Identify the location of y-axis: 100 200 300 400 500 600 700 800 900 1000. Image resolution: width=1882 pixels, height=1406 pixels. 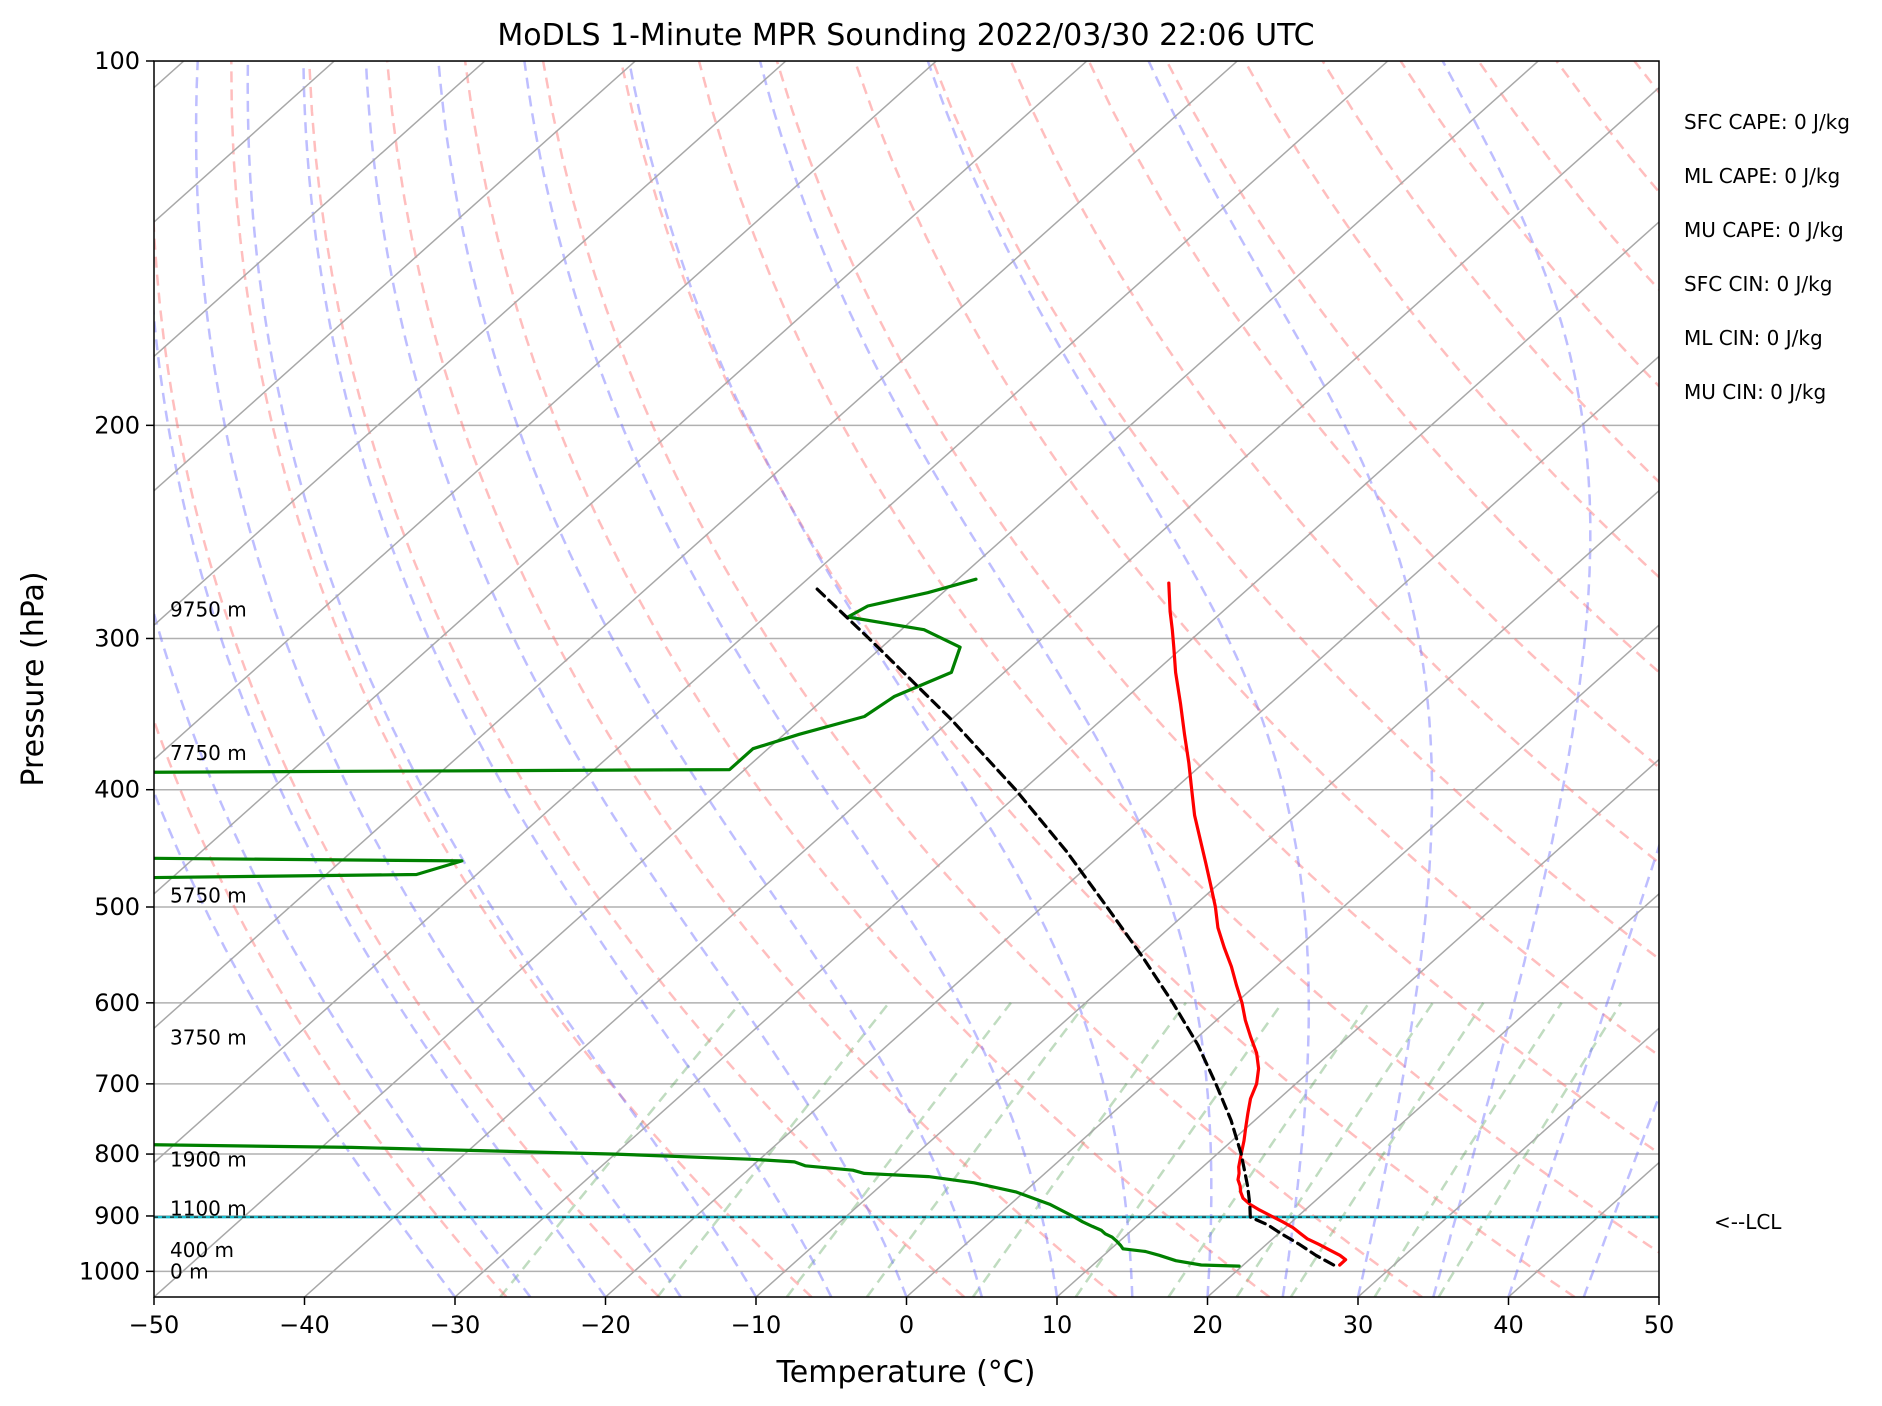
(116, 666).